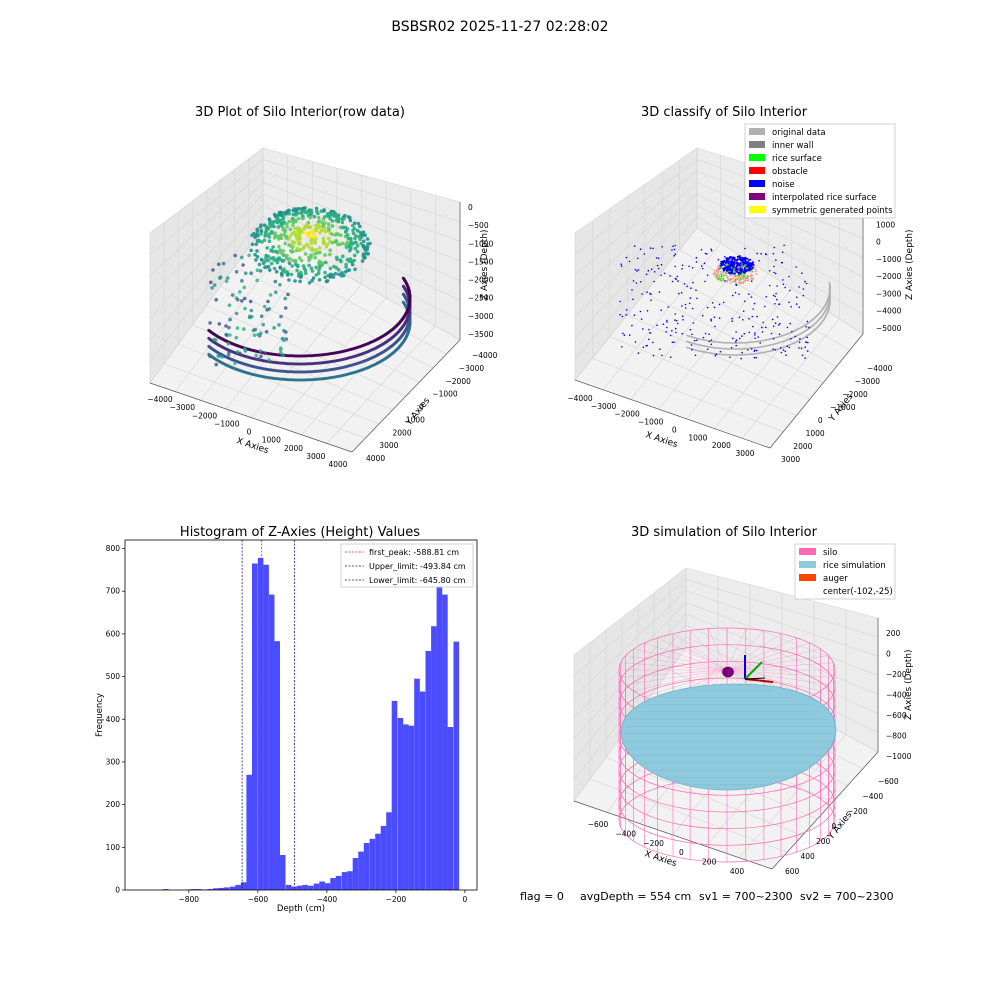 This screenshot has width=1000, height=1000. What do you see at coordinates (888, 781) in the screenshot?
I see `tick-label: −600` at bounding box center [888, 781].